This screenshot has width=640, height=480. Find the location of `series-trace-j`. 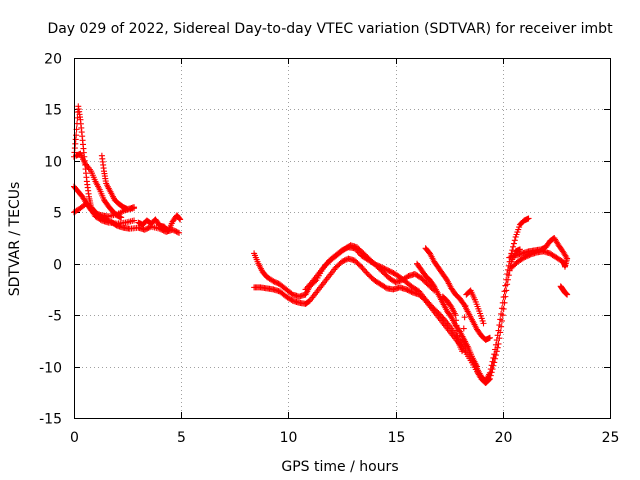

series-trace-j is located at coordinates (457, 294).